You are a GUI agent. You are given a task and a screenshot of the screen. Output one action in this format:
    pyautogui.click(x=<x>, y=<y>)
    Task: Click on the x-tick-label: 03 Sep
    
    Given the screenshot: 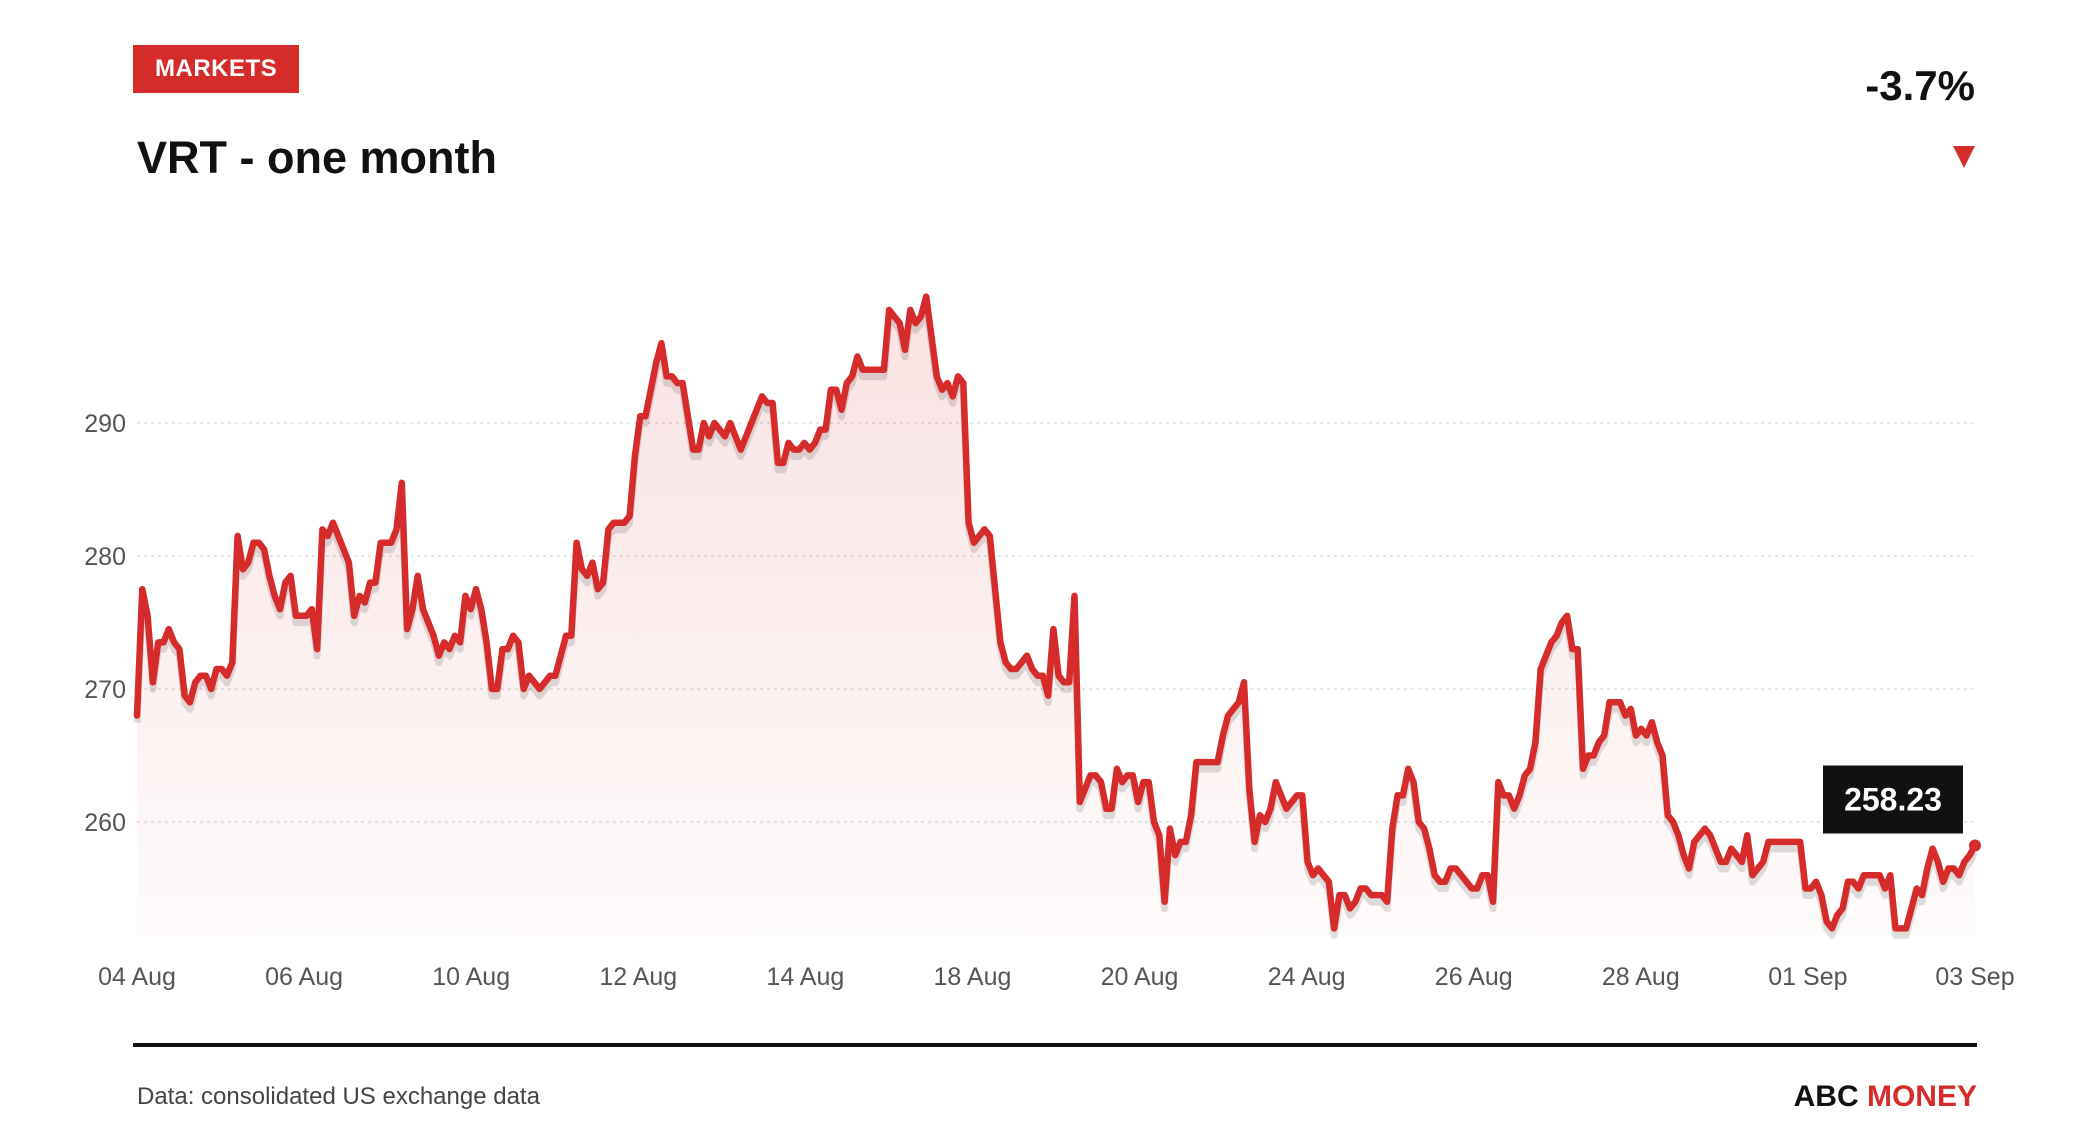 What is the action you would take?
    pyautogui.click(x=1974, y=977)
    